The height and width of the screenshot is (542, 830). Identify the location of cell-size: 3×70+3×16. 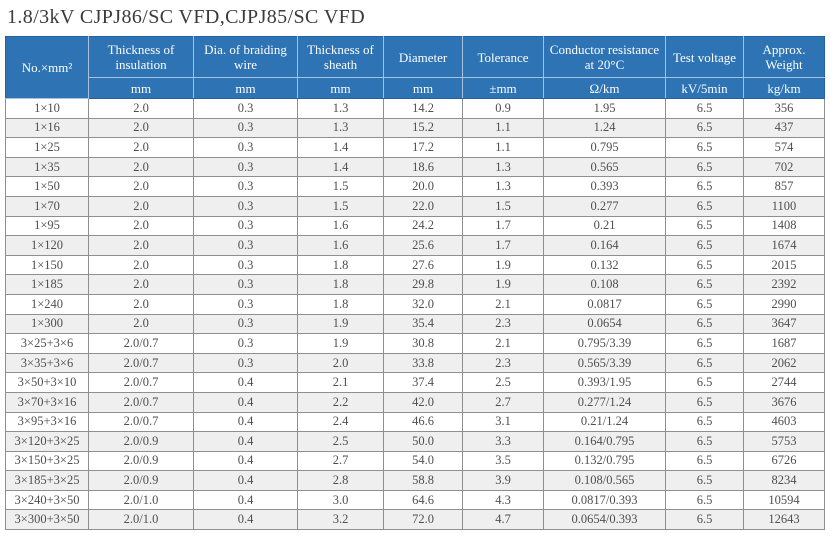
(47, 402).